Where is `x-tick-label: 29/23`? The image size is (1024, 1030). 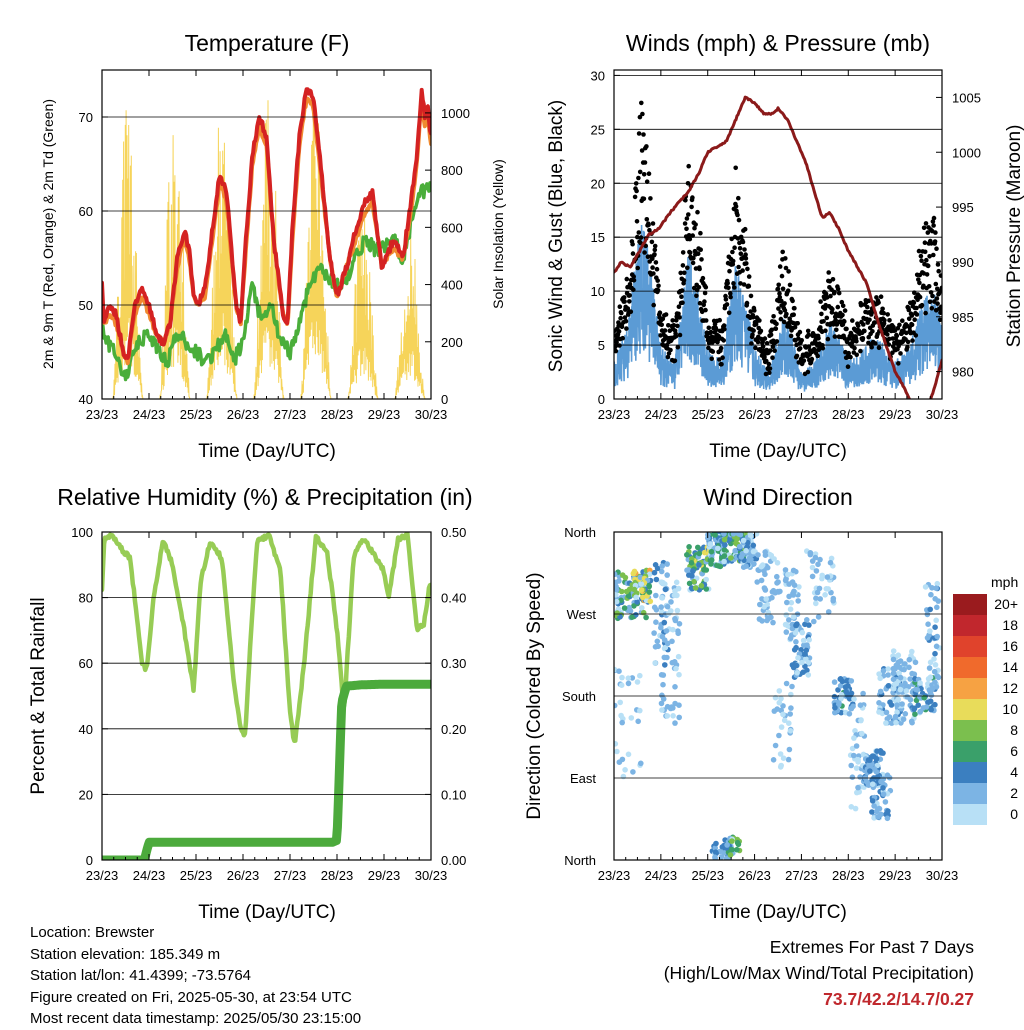
x-tick-label: 29/23 is located at coordinates (895, 414).